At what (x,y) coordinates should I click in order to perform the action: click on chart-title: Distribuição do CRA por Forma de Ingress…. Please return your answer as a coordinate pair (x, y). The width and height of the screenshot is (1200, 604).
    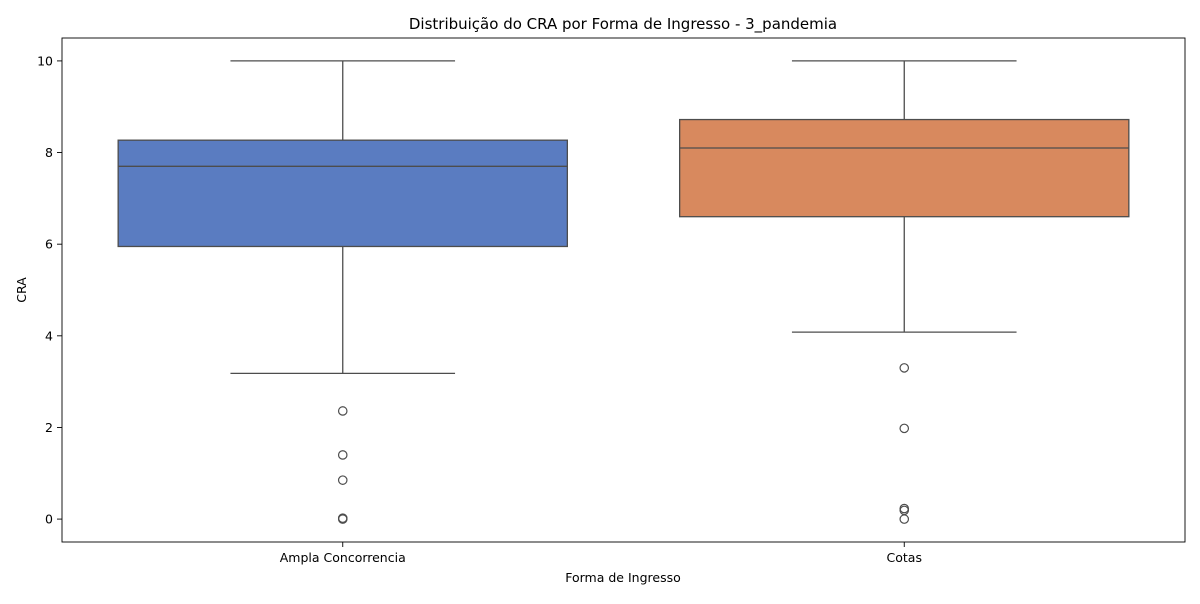
    Looking at the image, I should click on (623, 24).